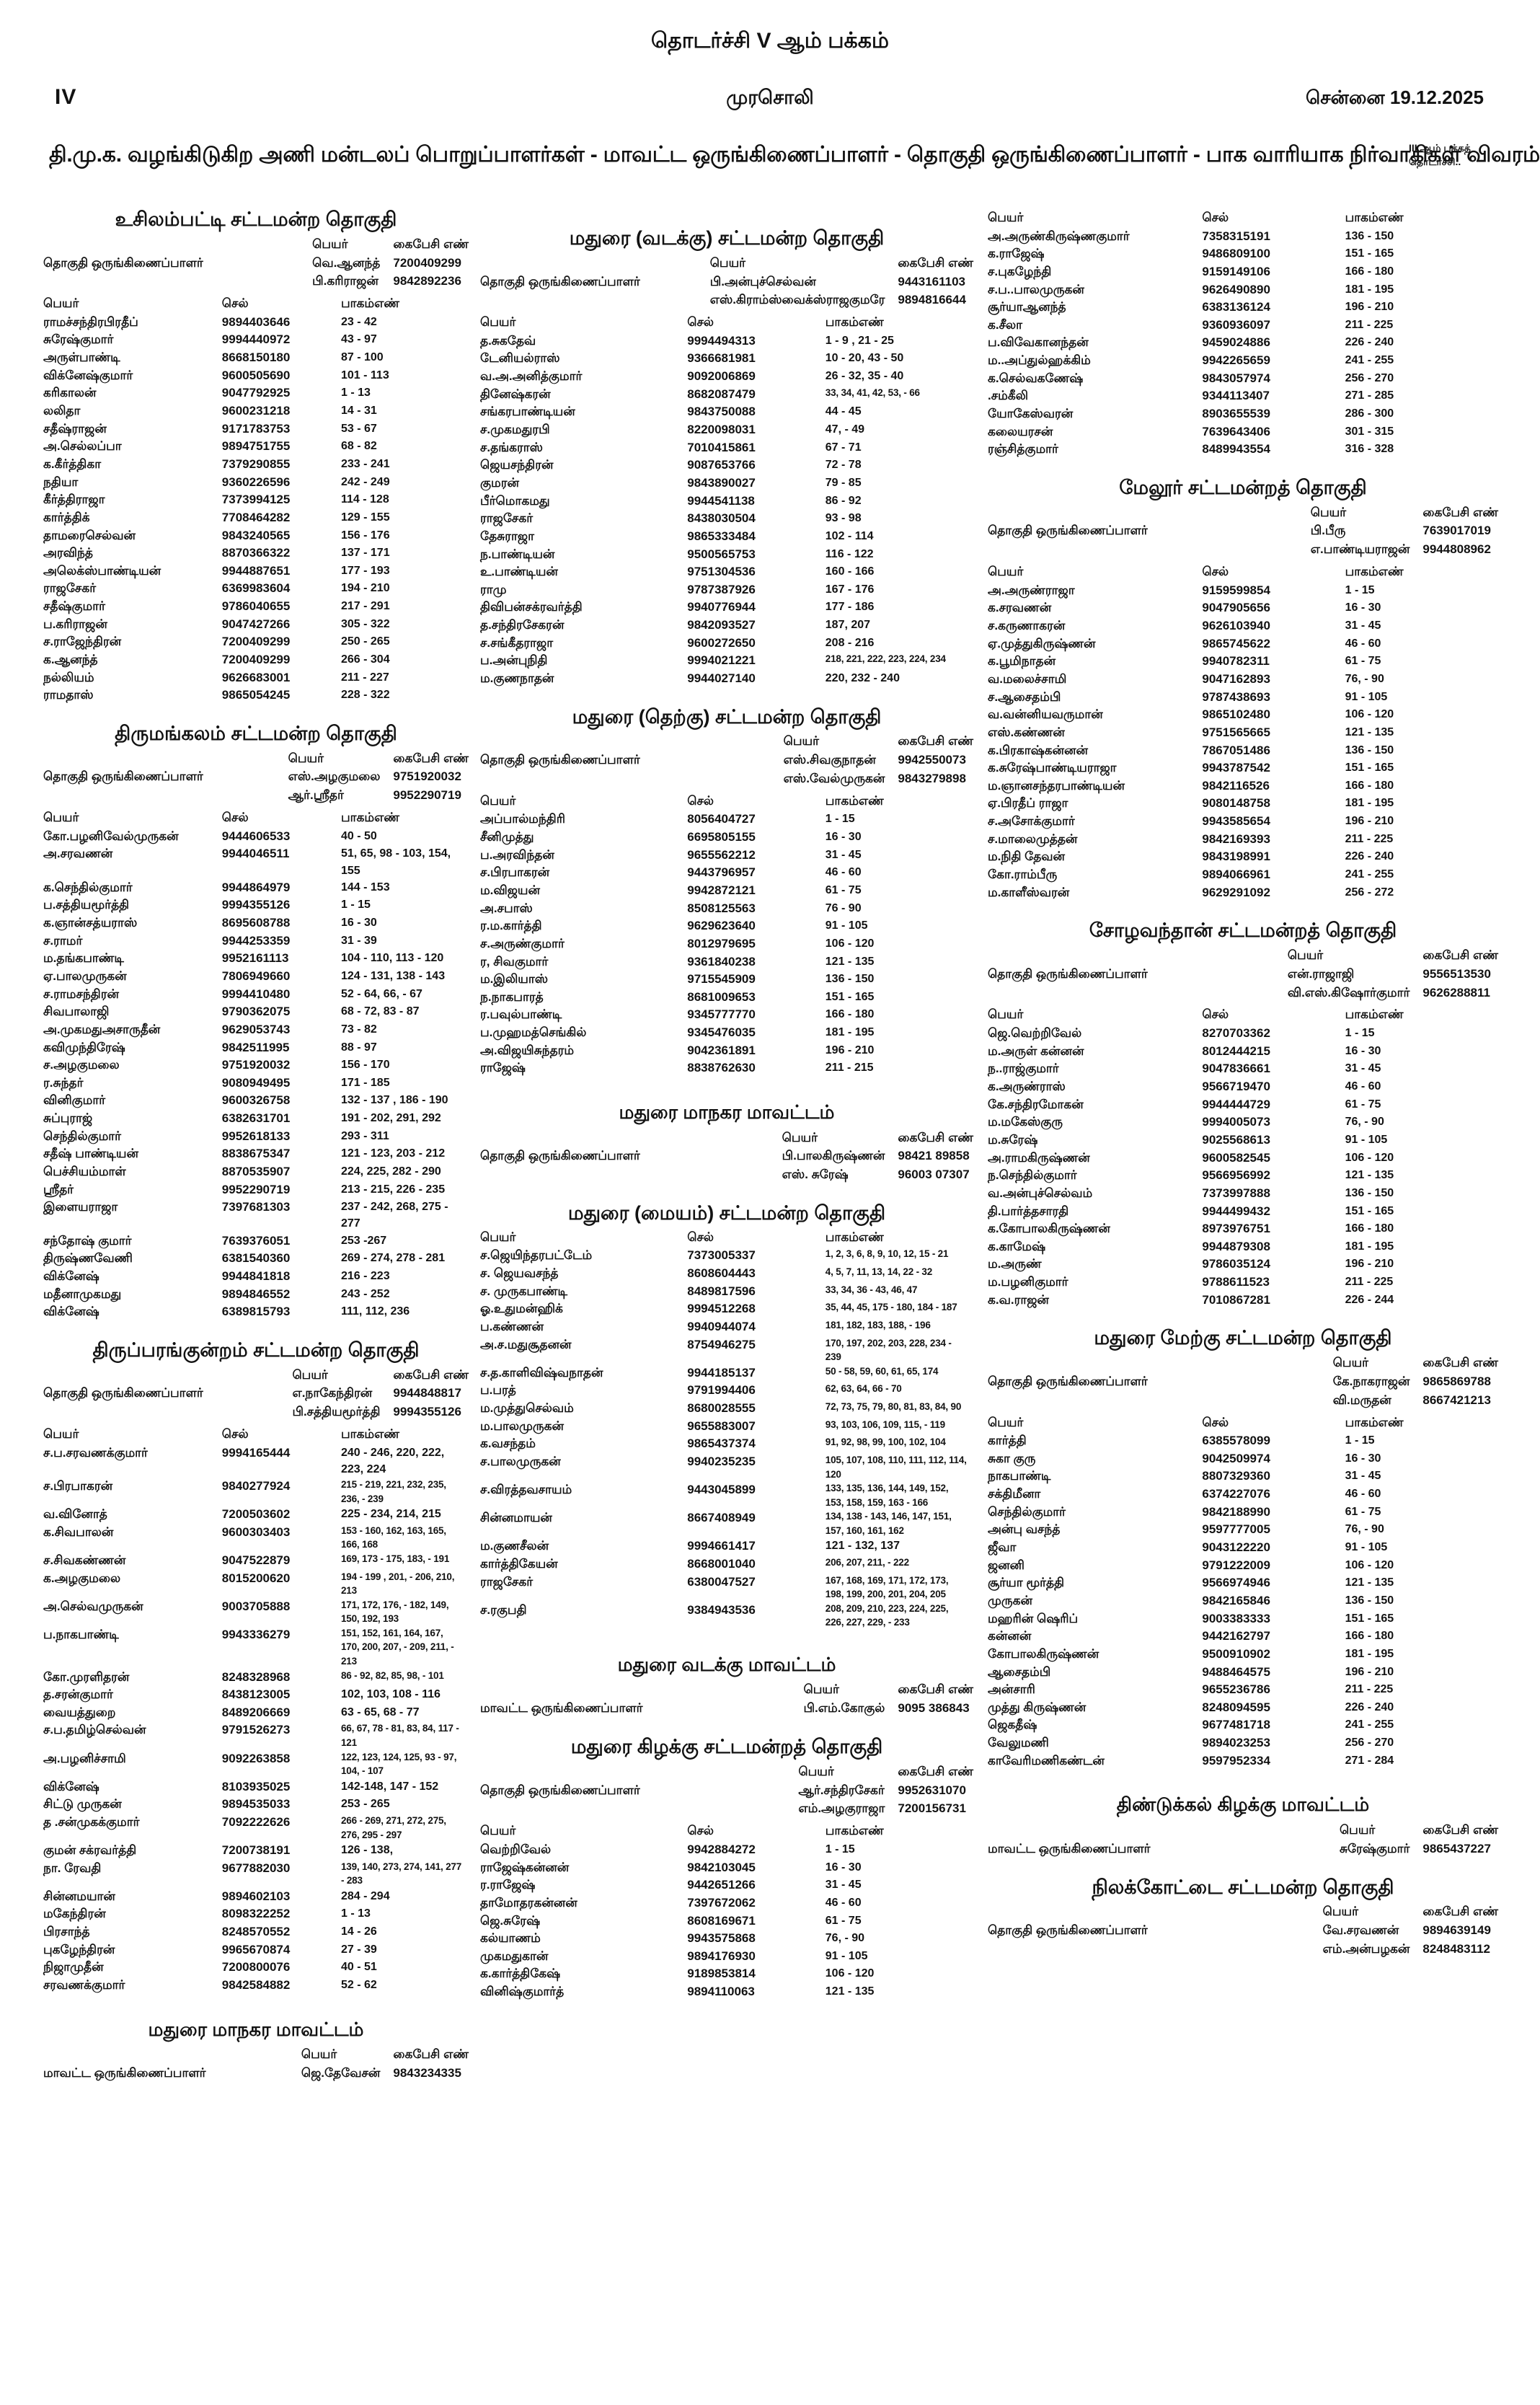 The image size is (1540, 2405). I want to click on officer-name: தினேஷ்கரன், so click(515, 394).